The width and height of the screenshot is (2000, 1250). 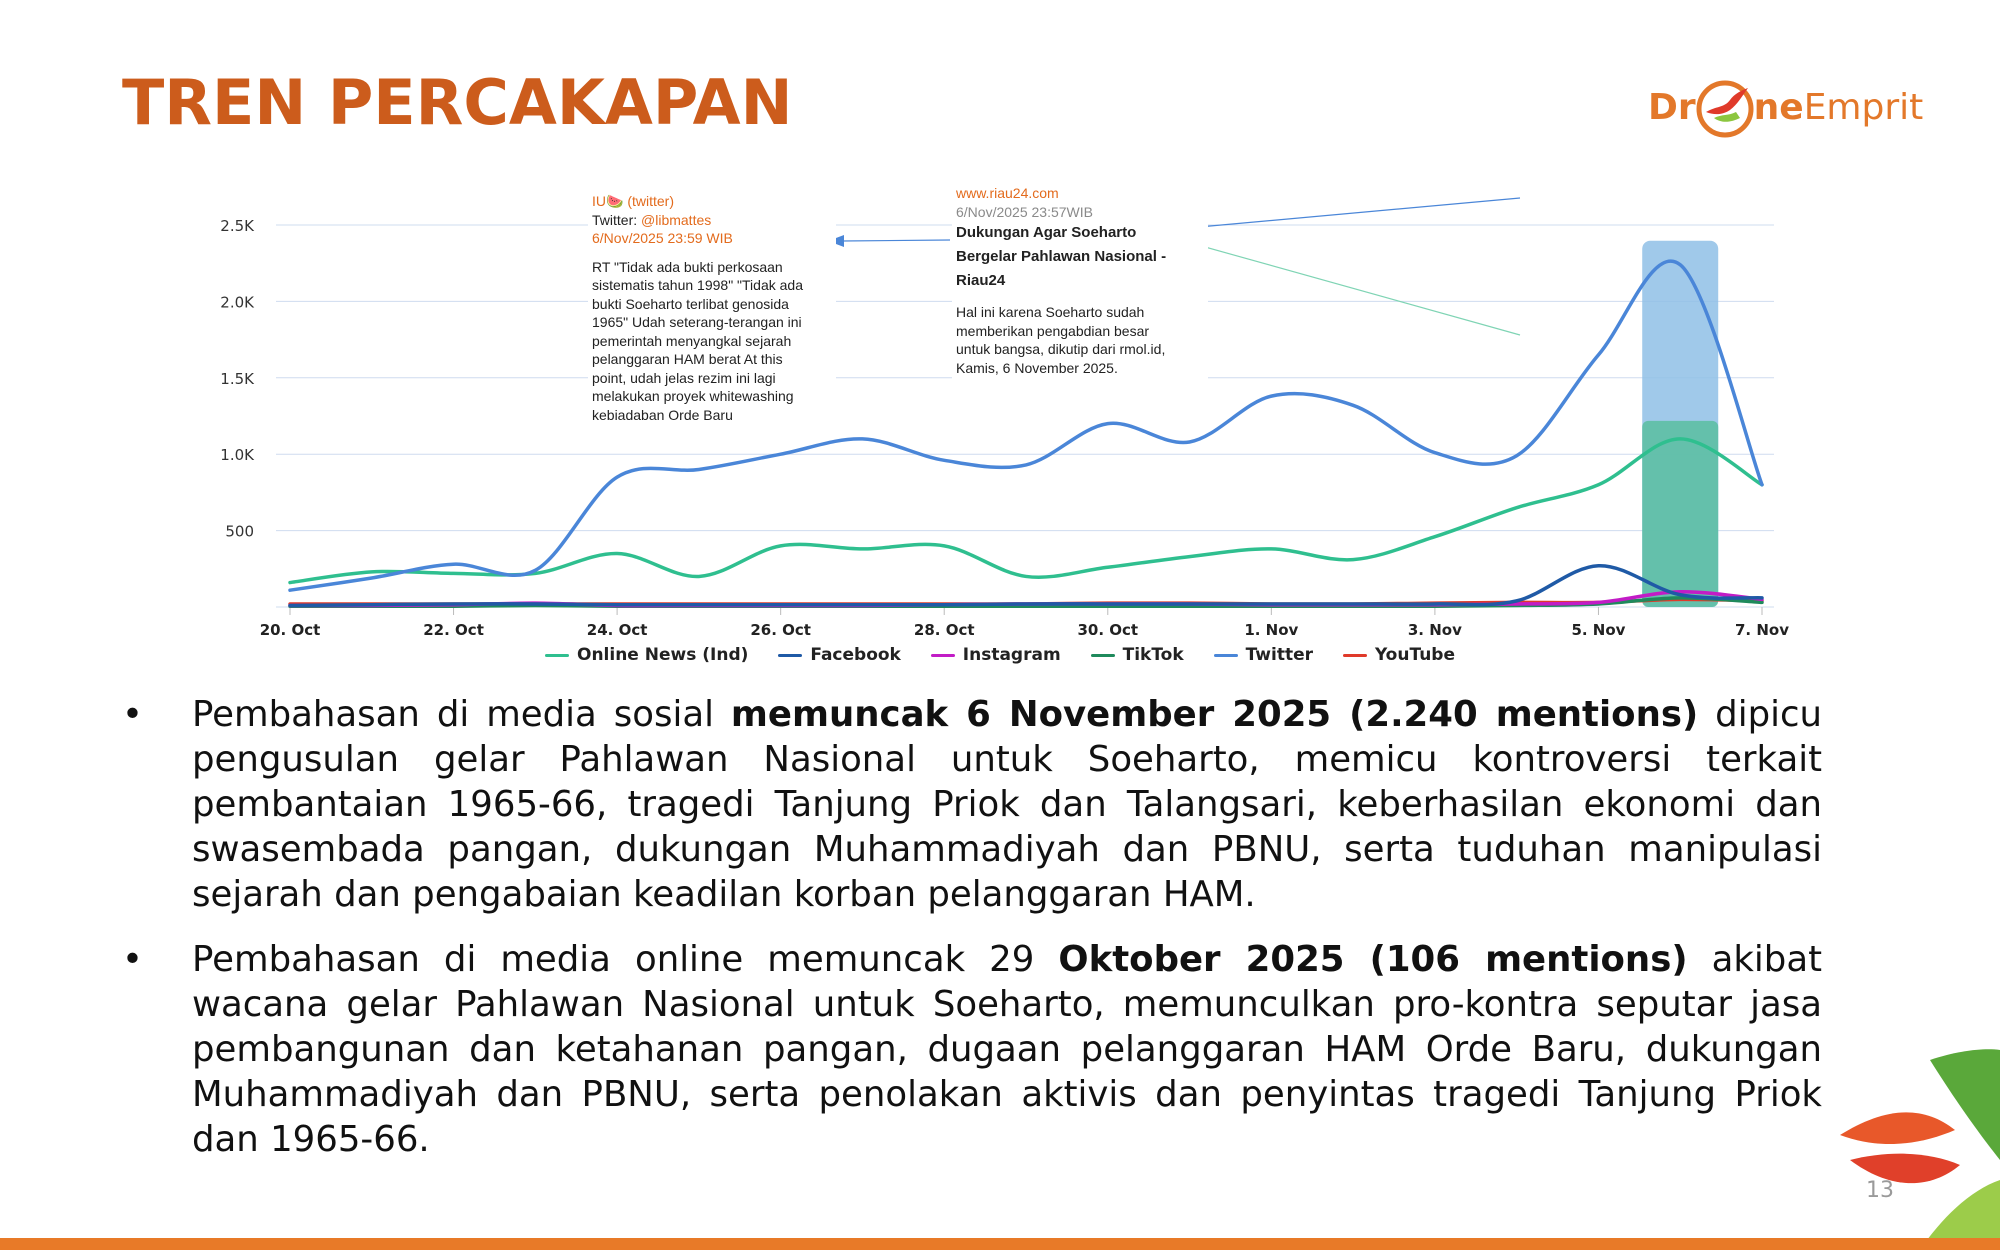 I want to click on x-tick-label: 26. Oct, so click(x=780, y=630).